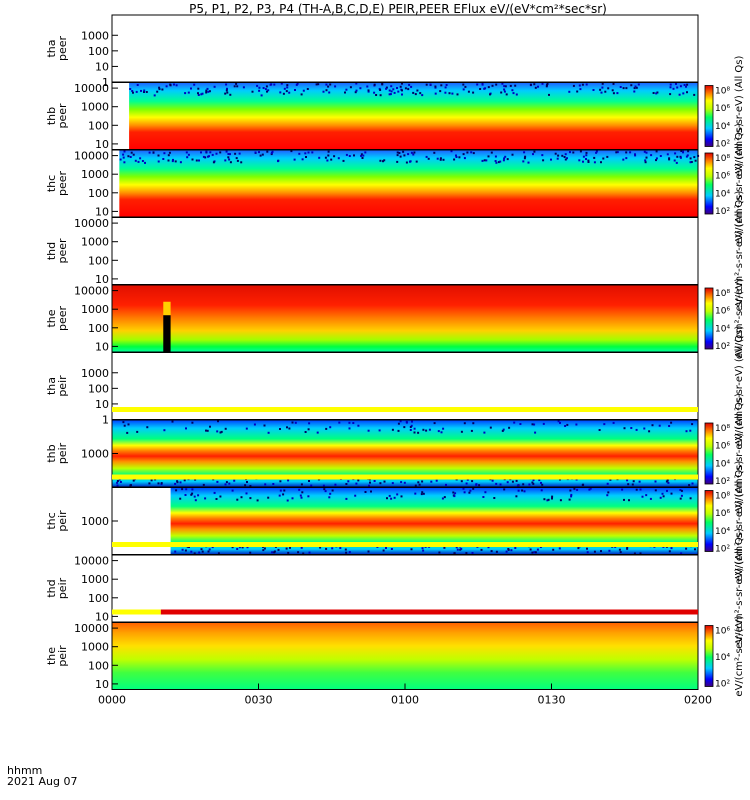 Image resolution: width=750 pixels, height=800 pixels. What do you see at coordinates (709, 521) in the screenshot?
I see `colorbar-thc_peir` at bounding box center [709, 521].